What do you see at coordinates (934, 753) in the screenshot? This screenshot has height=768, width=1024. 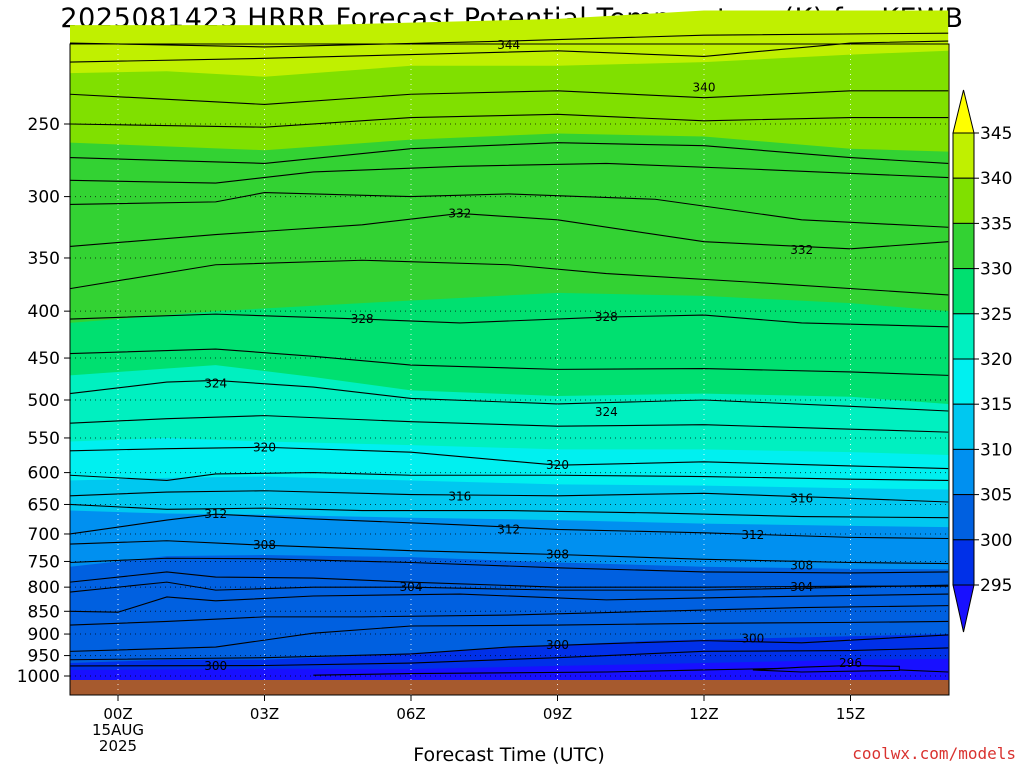 I see `watermark: coolwx.com/models` at bounding box center [934, 753].